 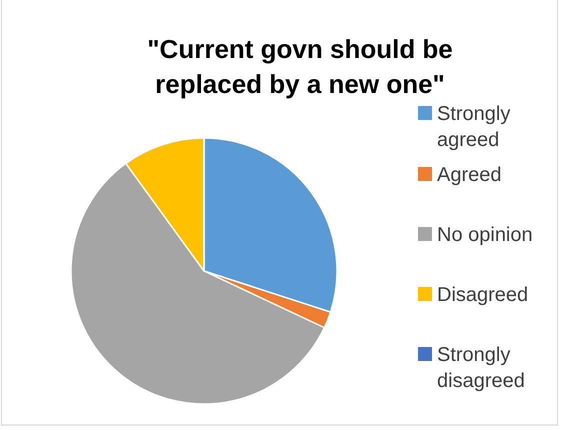 I want to click on legend-label: Agreed, so click(x=469, y=175).